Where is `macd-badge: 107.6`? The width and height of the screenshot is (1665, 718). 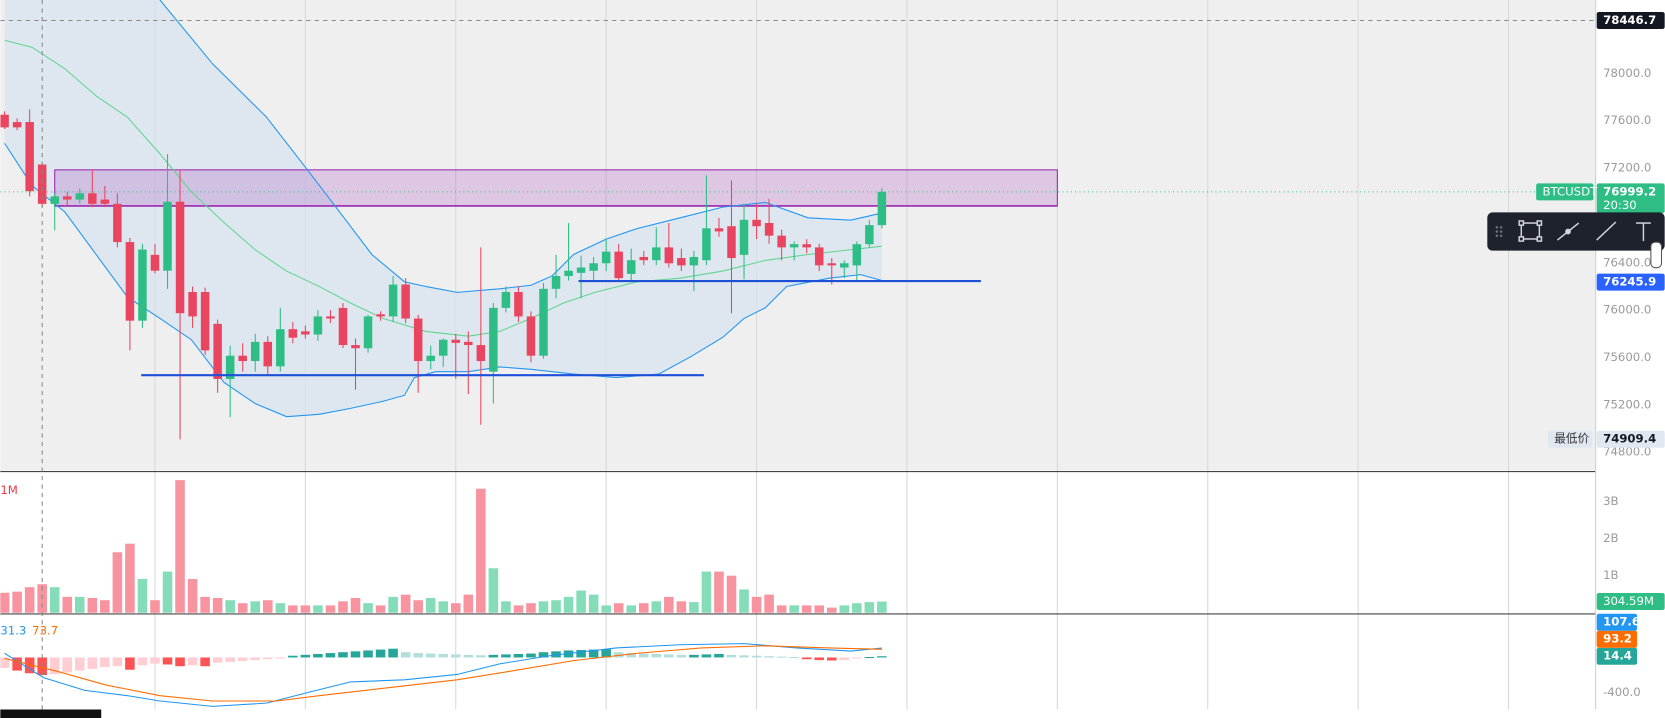
macd-badge: 107.6 is located at coordinates (1621, 622).